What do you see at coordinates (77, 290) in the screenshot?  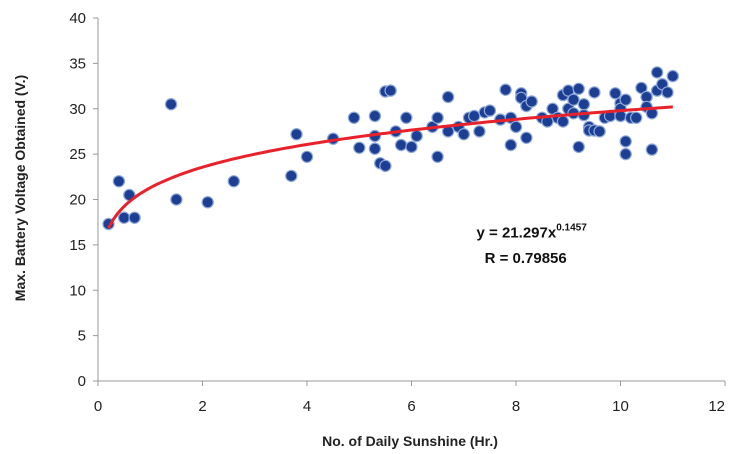 I see `y-tick-label: 10` at bounding box center [77, 290].